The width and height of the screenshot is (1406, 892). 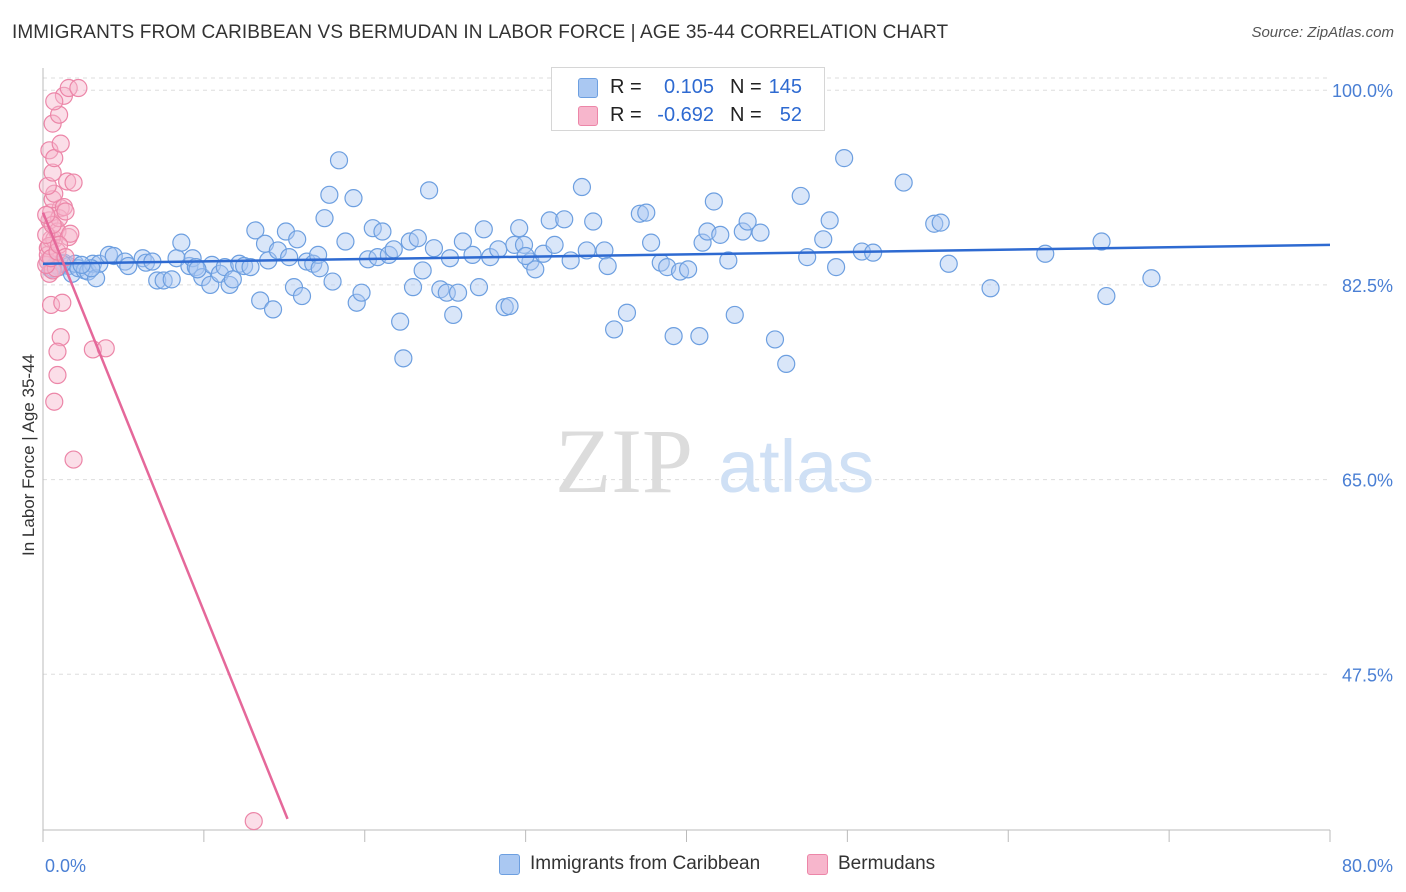 What do you see at coordinates (28, 455) in the screenshot?
I see `y-axis-label: In Labor Force | Age 35-44` at bounding box center [28, 455].